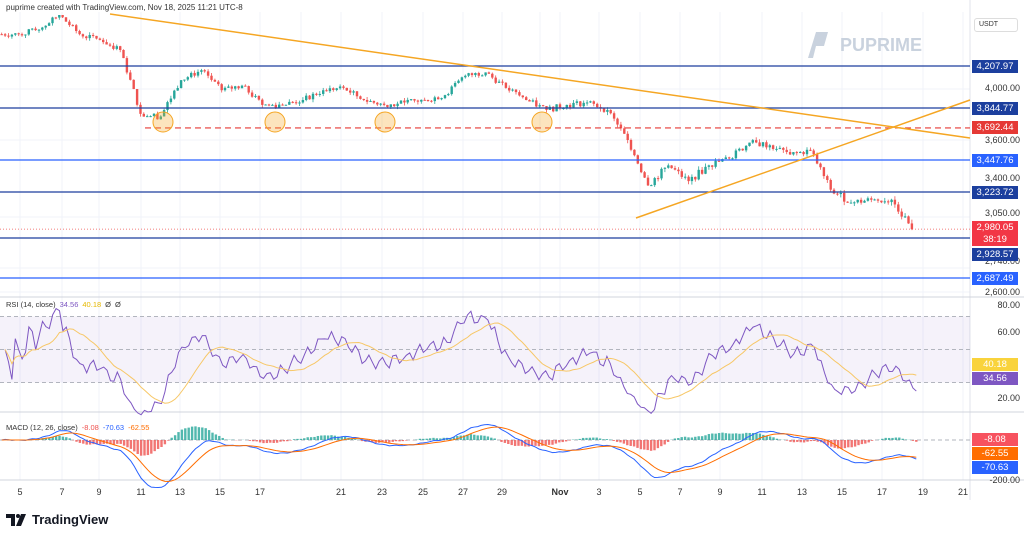 The image size is (1024, 535). Describe the element at coordinates (995, 233) in the screenshot. I see `last-price-tag: 2,980.05 38:19` at that location.